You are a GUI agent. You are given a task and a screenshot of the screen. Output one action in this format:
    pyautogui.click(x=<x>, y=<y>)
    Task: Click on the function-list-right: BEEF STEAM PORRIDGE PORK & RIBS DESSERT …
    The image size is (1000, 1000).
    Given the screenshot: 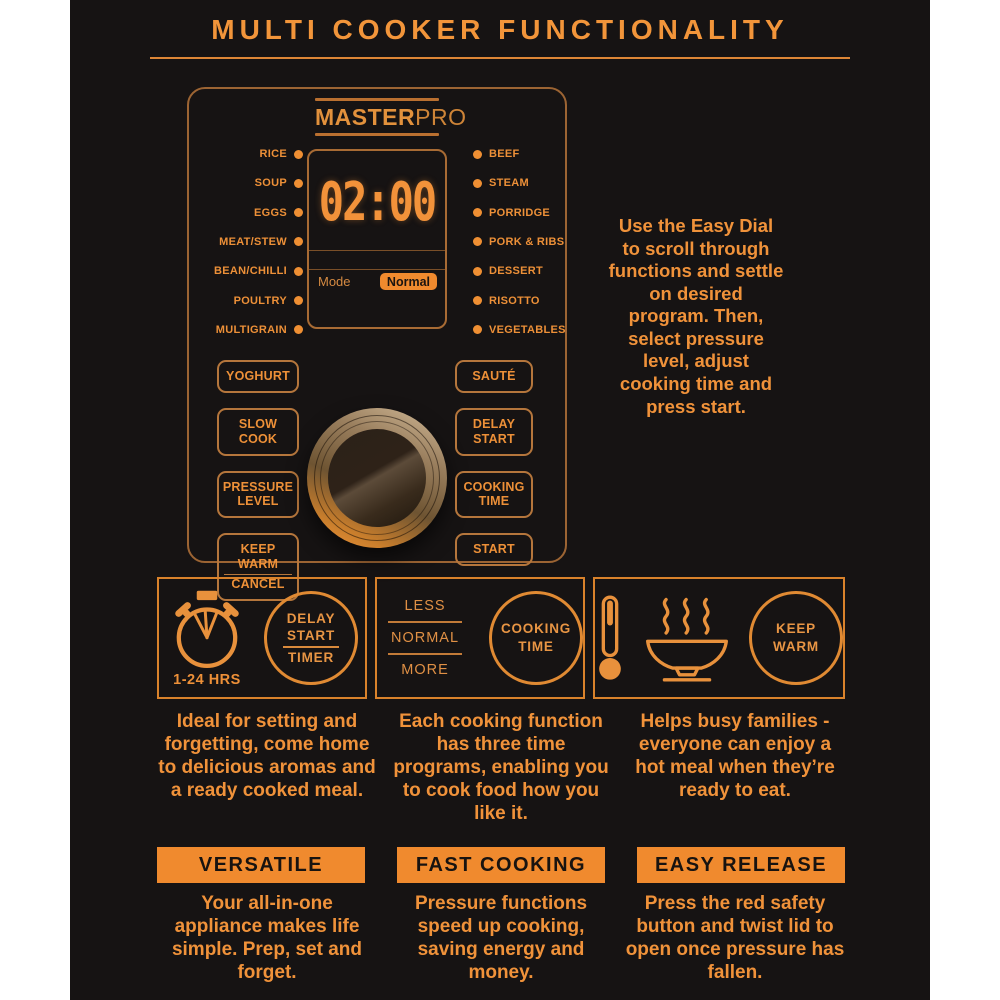 What is the action you would take?
    pyautogui.click(x=521, y=242)
    